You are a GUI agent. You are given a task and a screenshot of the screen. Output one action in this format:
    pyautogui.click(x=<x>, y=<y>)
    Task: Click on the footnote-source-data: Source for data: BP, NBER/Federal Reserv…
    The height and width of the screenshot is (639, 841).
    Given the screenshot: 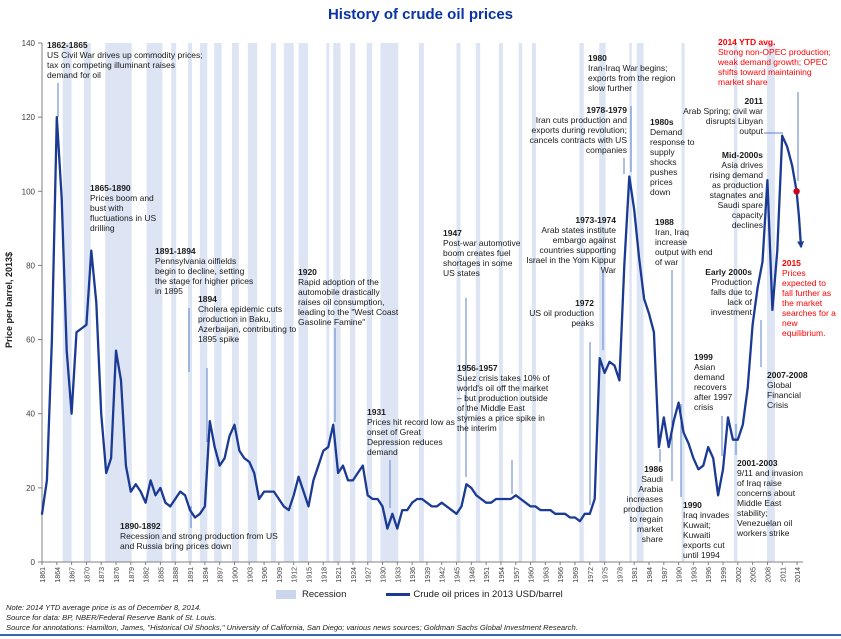 What is the action you would take?
    pyautogui.click(x=111, y=617)
    